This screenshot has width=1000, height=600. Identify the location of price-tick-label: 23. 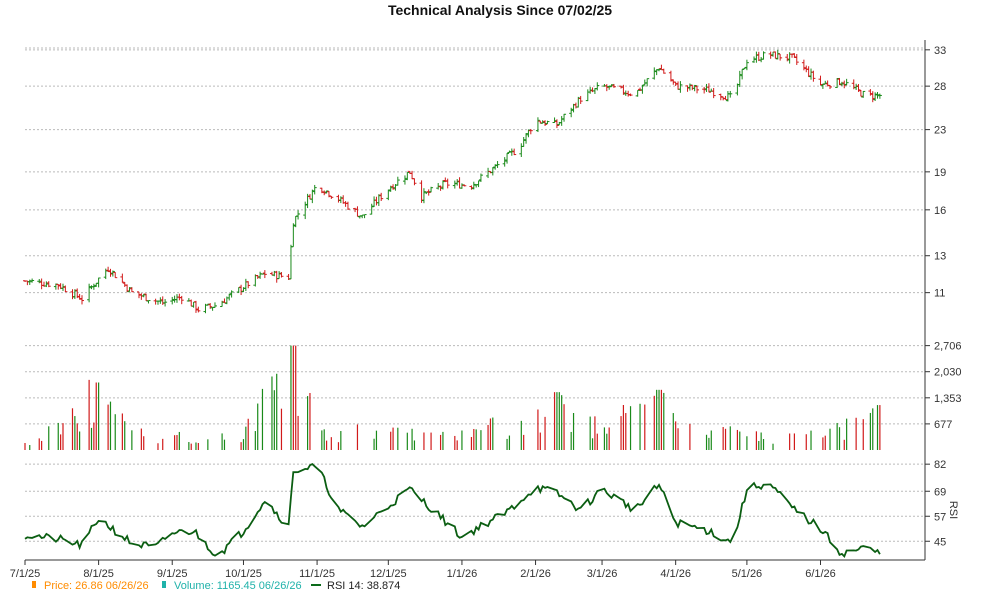
(940, 131).